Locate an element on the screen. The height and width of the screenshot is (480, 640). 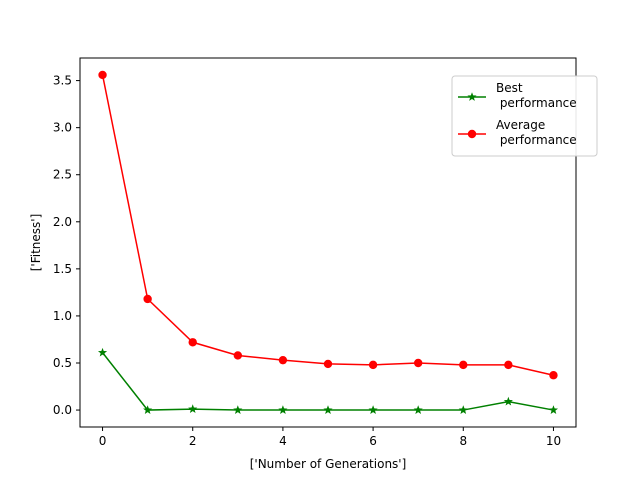
legend-label: Best performance is located at coordinates (536, 95).